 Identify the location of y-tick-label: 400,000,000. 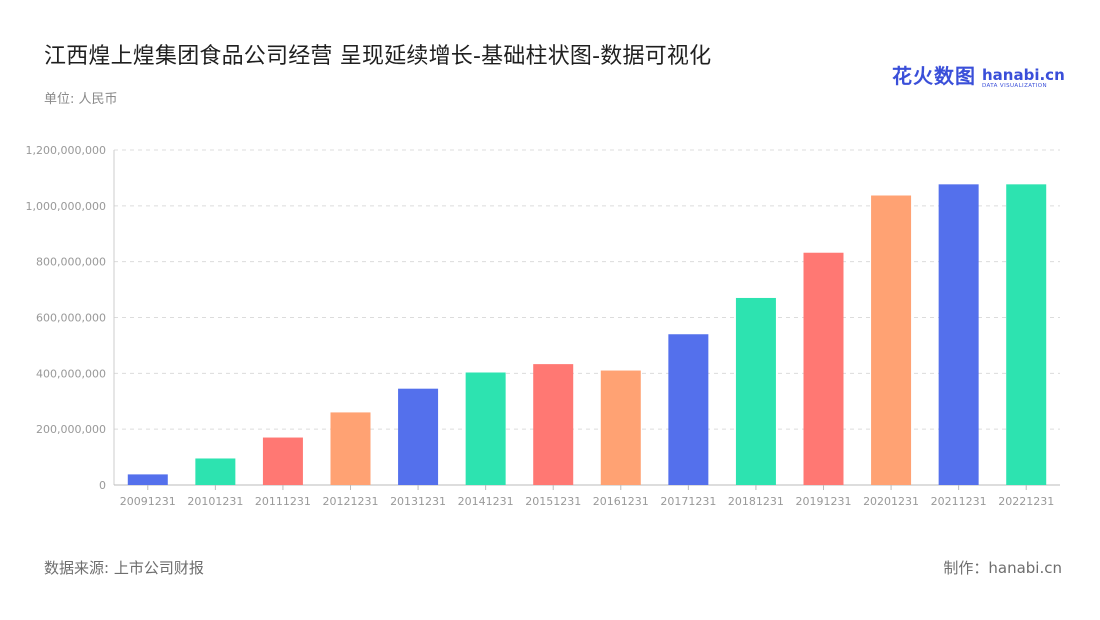
(71, 373).